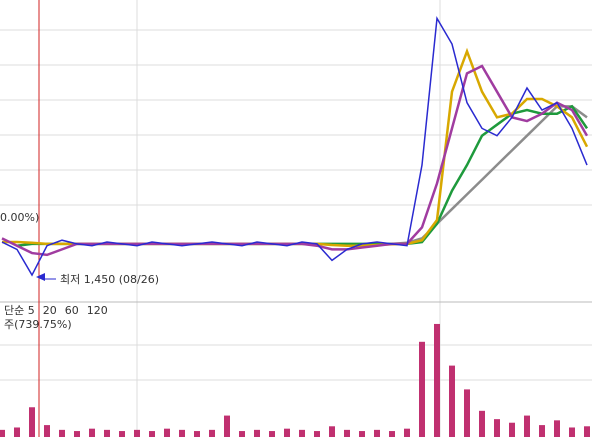 This screenshot has height=437, width=592. What do you see at coordinates (72, 310) in the screenshot?
I see `legend-entry: 60` at bounding box center [72, 310].